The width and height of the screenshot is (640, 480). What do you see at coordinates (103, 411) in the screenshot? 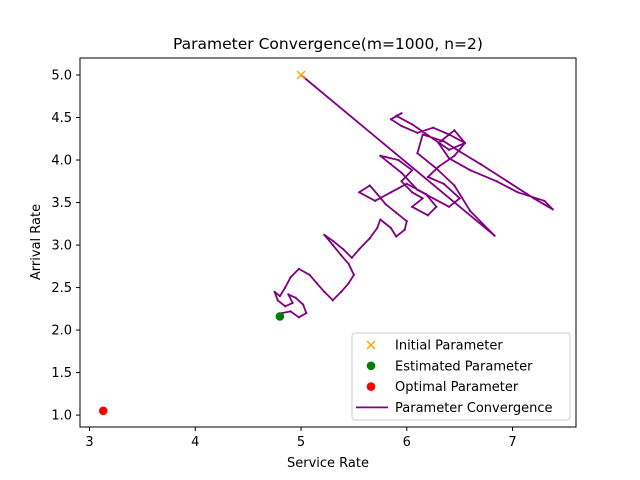
I see `optimal-parameter-marker` at bounding box center [103, 411].